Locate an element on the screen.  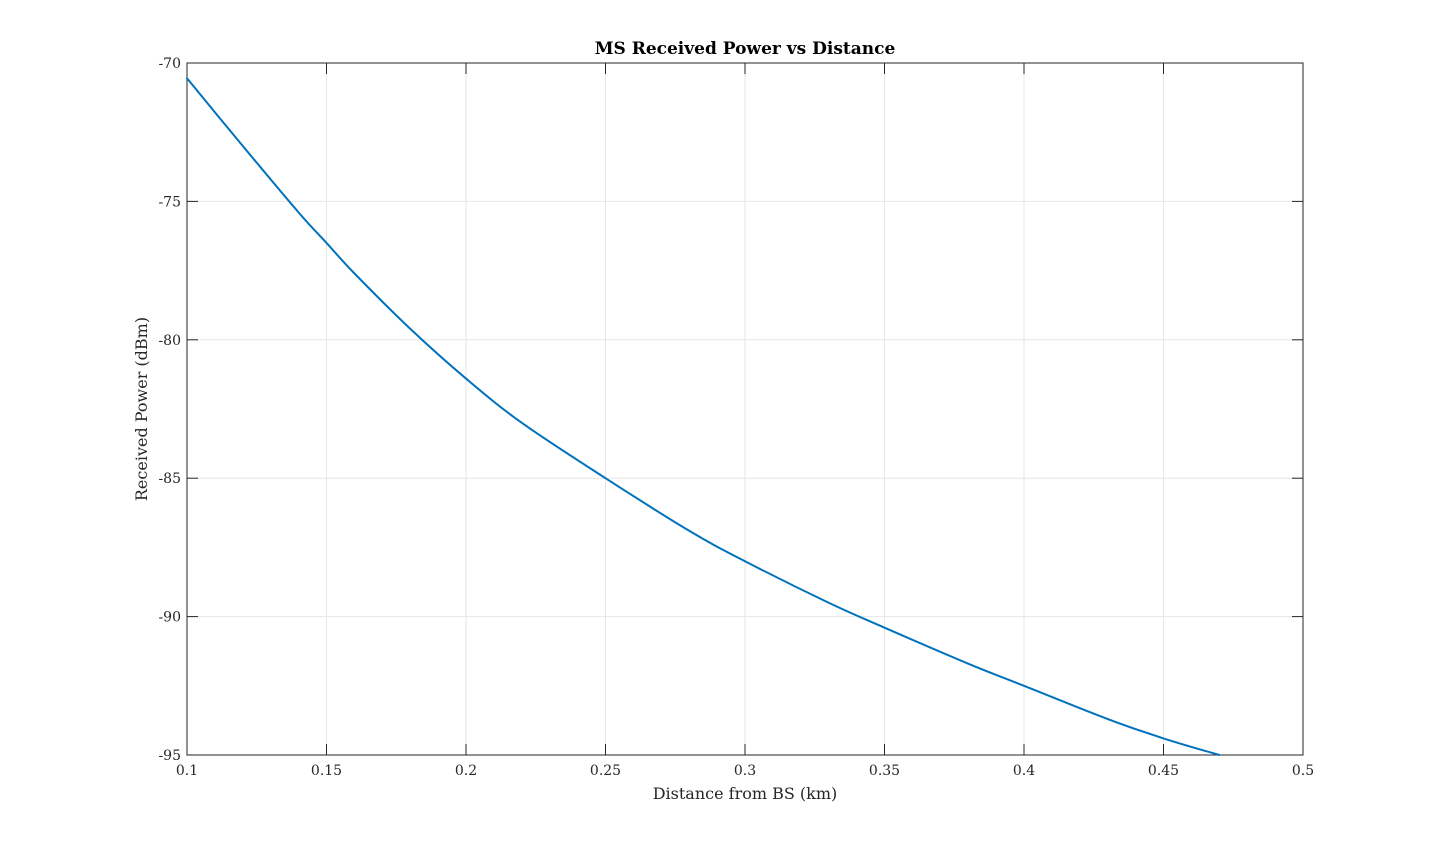
chart-title: MS Received Power vs Distance is located at coordinates (745, 49).